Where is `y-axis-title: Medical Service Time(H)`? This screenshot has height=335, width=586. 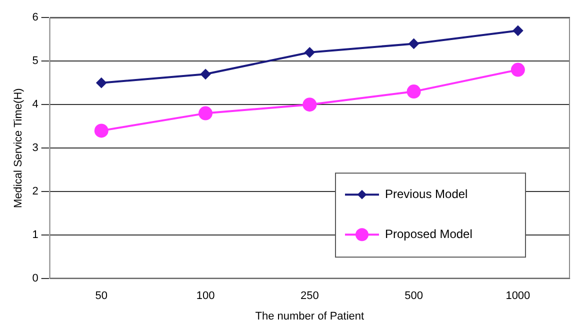
y-axis-title: Medical Service Time(H) is located at coordinates (18, 148).